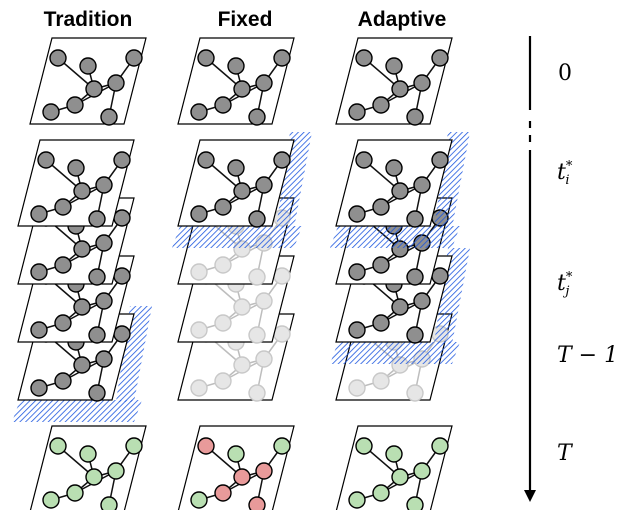  What do you see at coordinates (88, 19) in the screenshot?
I see `column-title-tradition: Tradition` at bounding box center [88, 19].